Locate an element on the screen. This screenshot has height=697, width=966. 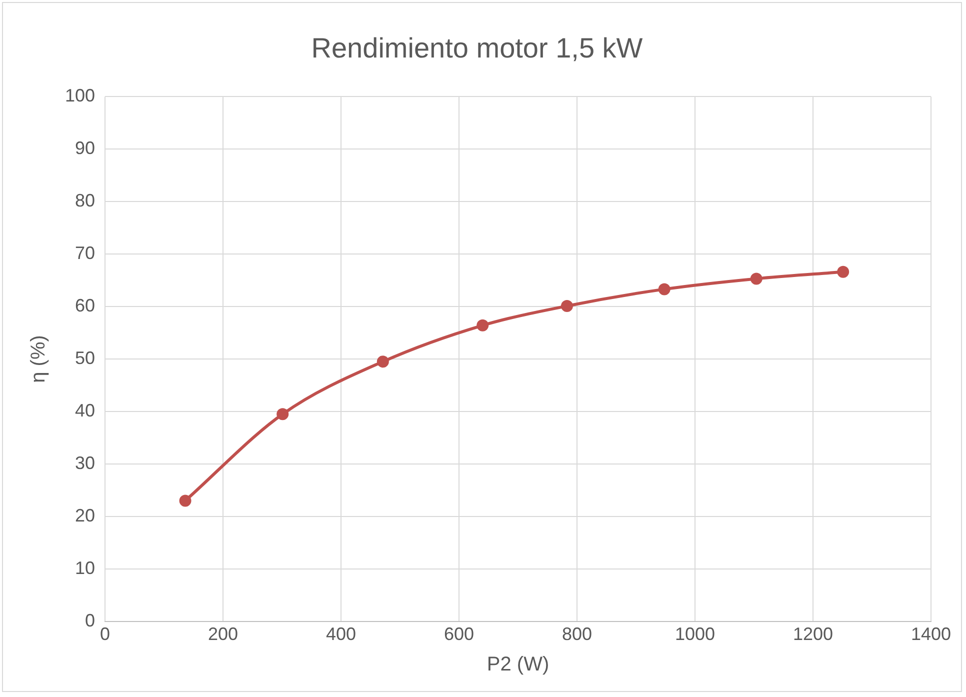
y-tick-label: 100 is located at coordinates (80, 96).